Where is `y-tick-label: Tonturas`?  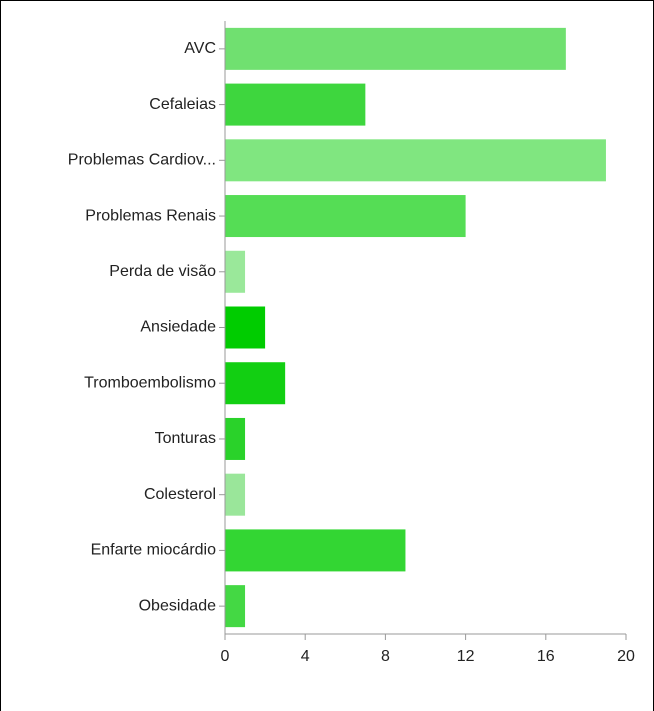 y-tick-label: Tonturas is located at coordinates (185, 438).